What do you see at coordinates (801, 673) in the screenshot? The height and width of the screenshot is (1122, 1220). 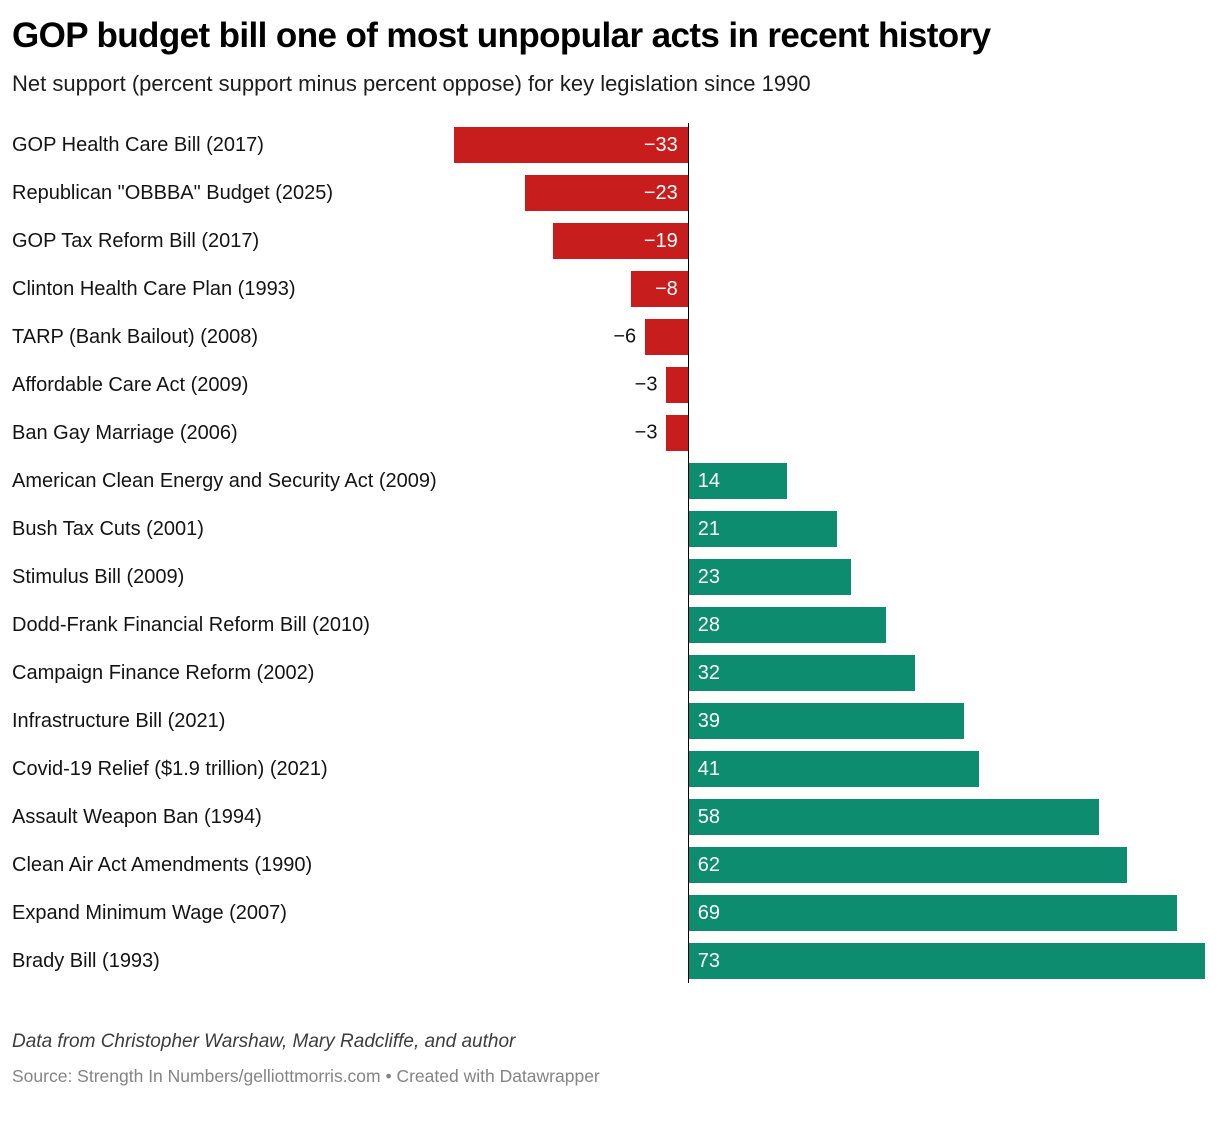 I see `positive-bar: 32` at bounding box center [801, 673].